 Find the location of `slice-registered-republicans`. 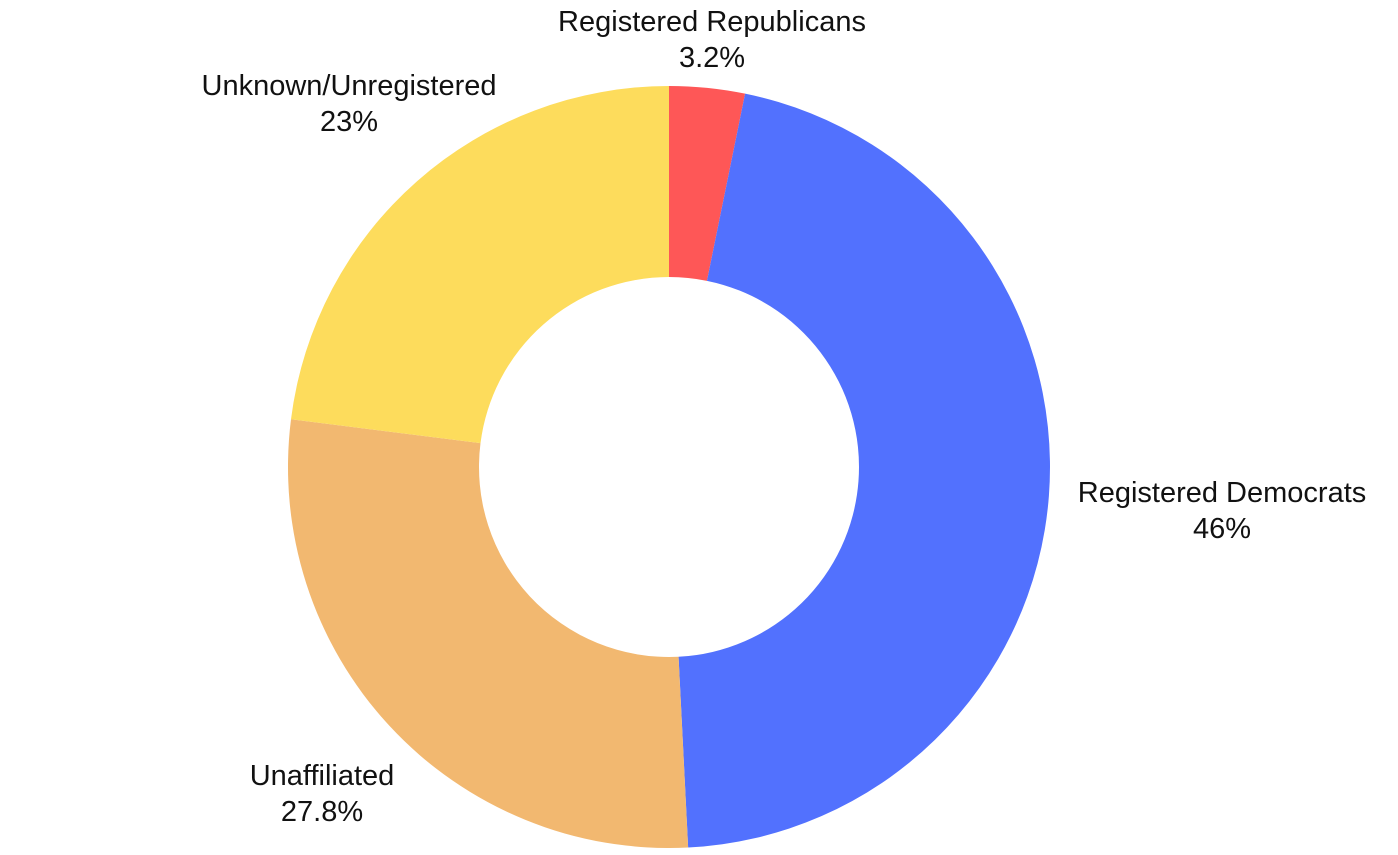

slice-registered-republicans is located at coordinates (707, 183).